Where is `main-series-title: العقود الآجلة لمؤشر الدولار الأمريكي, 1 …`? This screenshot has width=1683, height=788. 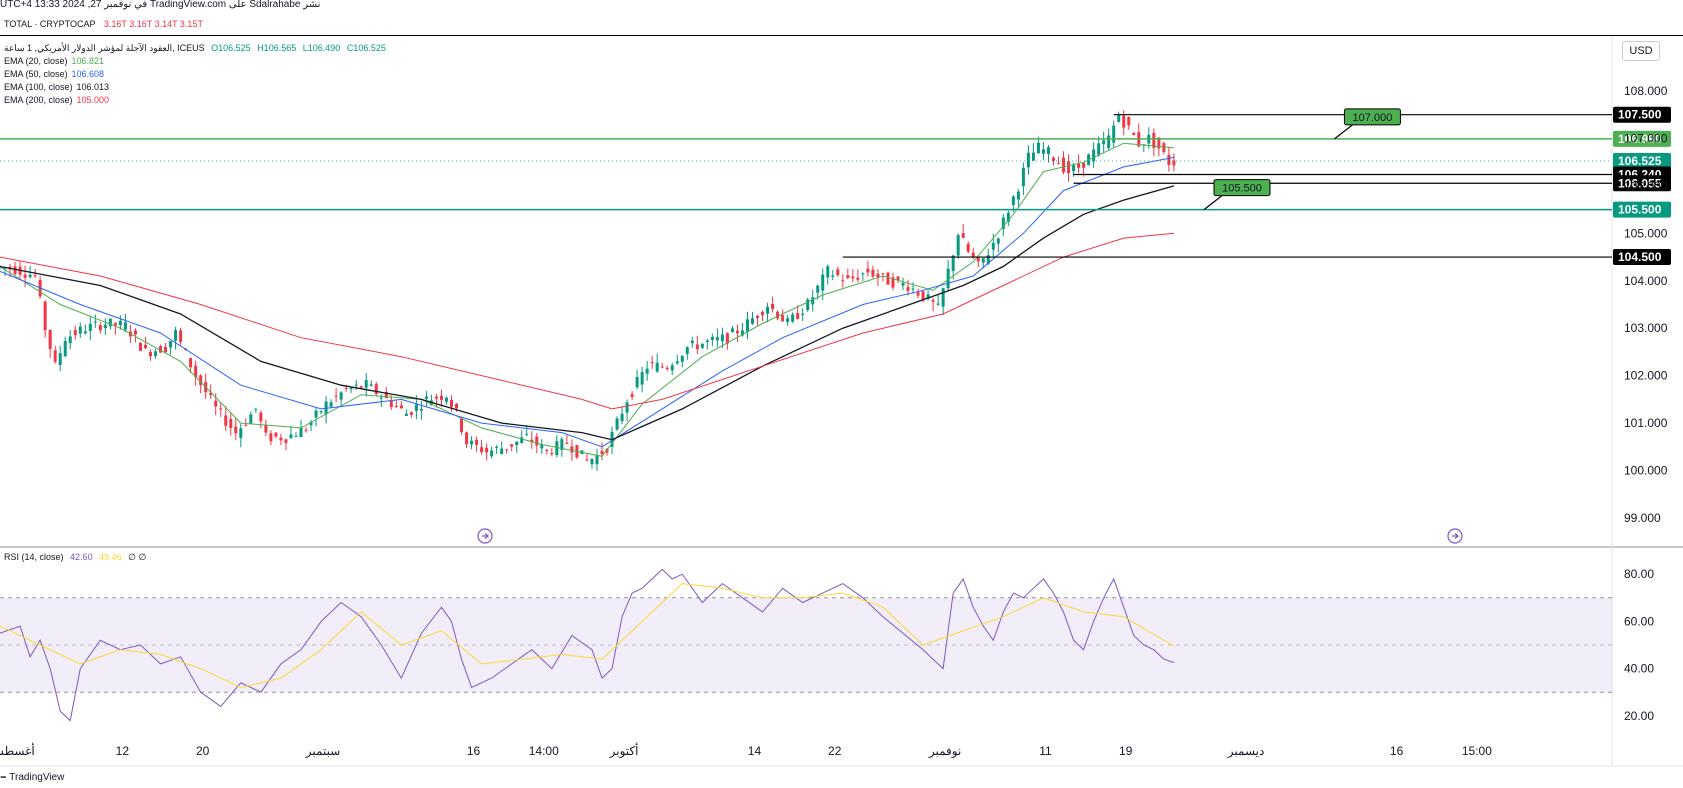
main-series-title: العقود الآجلة لمؤشر الدولار الأمريكي, 1 … is located at coordinates (104, 48).